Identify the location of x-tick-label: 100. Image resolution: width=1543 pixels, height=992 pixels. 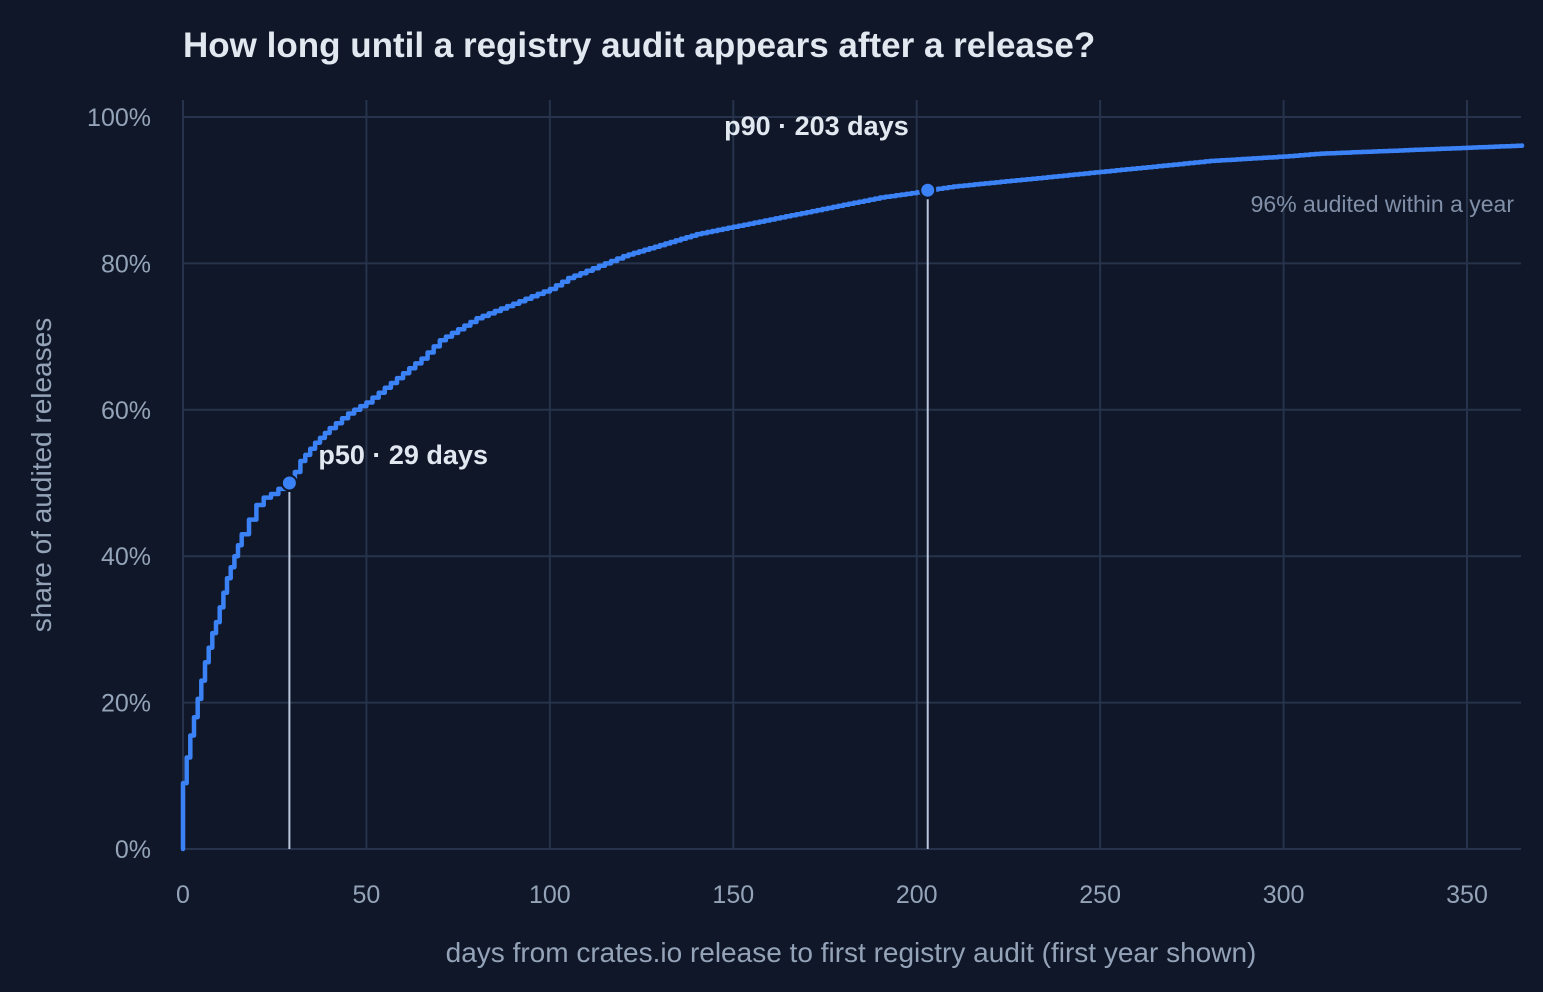
(550, 895).